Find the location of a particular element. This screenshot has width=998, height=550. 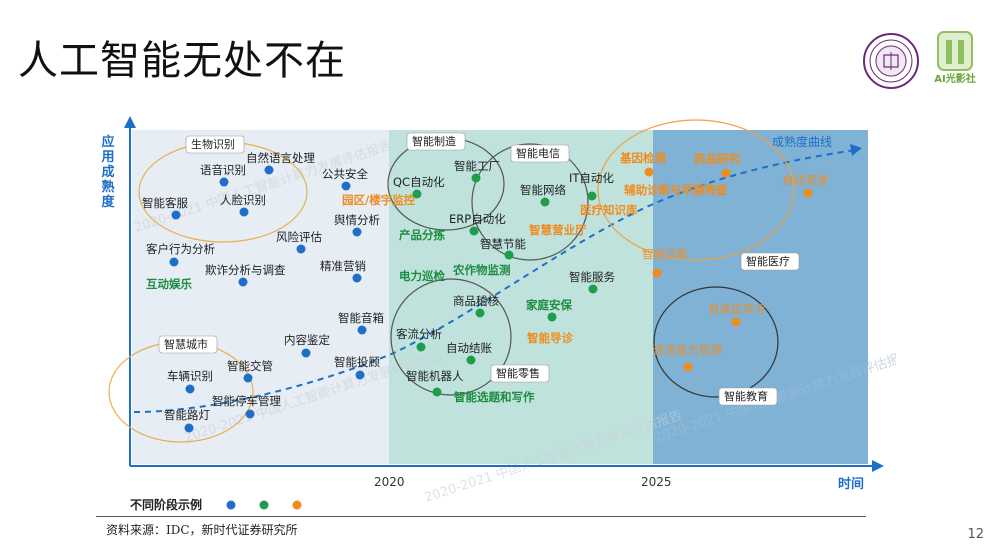

application-label: 公共安全 is located at coordinates (345, 174).